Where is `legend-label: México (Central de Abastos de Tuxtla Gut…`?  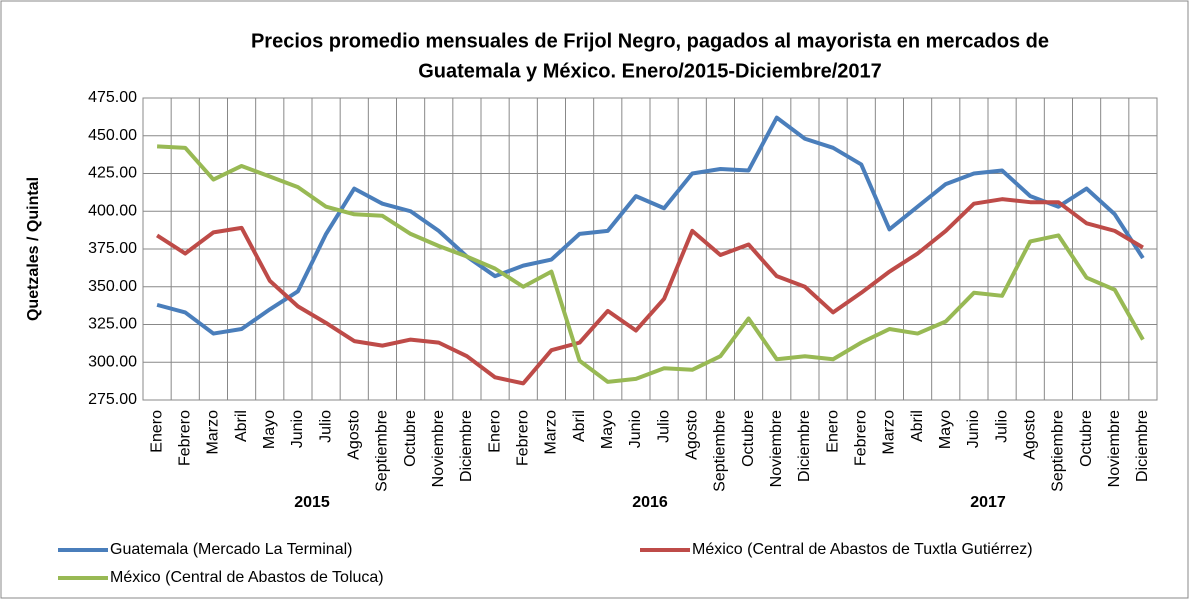
legend-label: México (Central de Abastos de Tuxtla Gut… is located at coordinates (862, 549).